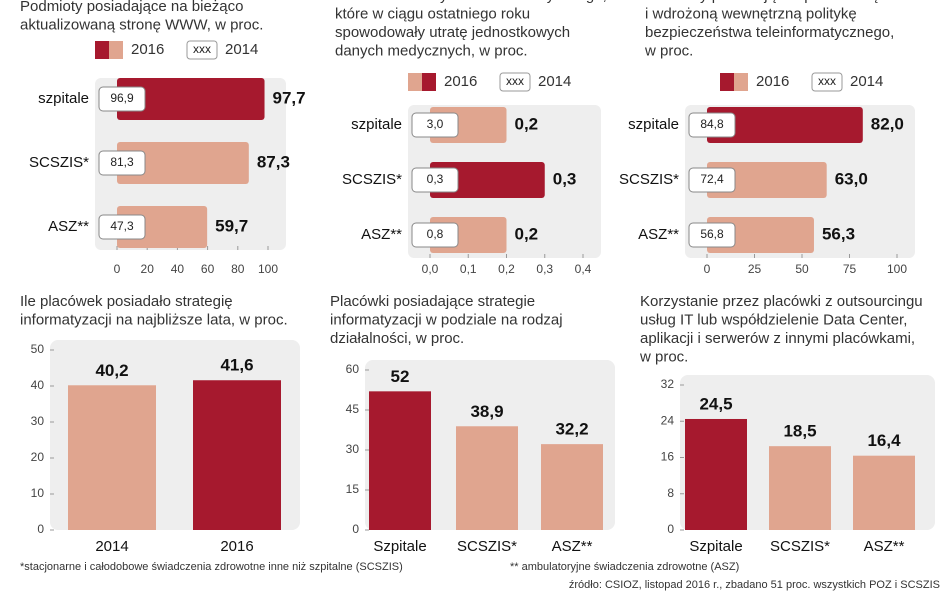  What do you see at coordinates (236, 546) in the screenshot?
I see `category-label: 2016` at bounding box center [236, 546].